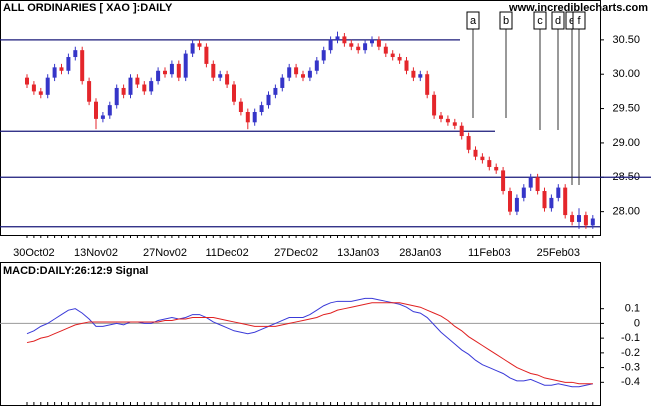  What do you see at coordinates (626, 143) in the screenshot?
I see `y-tick-label: 29.00` at bounding box center [626, 143].